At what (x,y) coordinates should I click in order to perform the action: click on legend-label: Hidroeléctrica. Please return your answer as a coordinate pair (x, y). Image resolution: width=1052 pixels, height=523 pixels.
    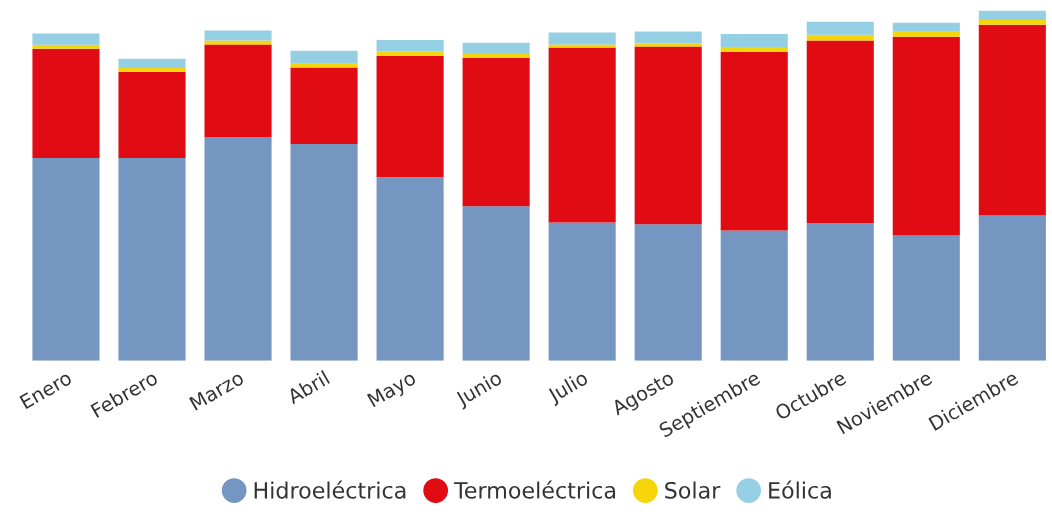
    Looking at the image, I should click on (330, 489).